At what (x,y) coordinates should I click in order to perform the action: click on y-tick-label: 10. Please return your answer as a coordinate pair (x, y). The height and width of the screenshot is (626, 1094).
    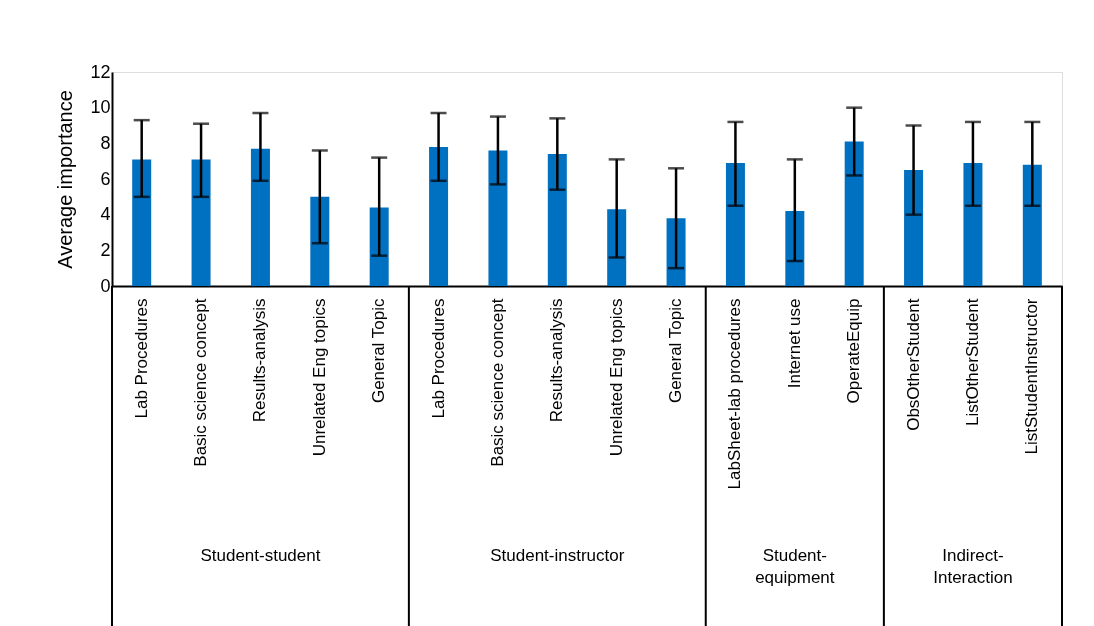
    Looking at the image, I should click on (100, 107).